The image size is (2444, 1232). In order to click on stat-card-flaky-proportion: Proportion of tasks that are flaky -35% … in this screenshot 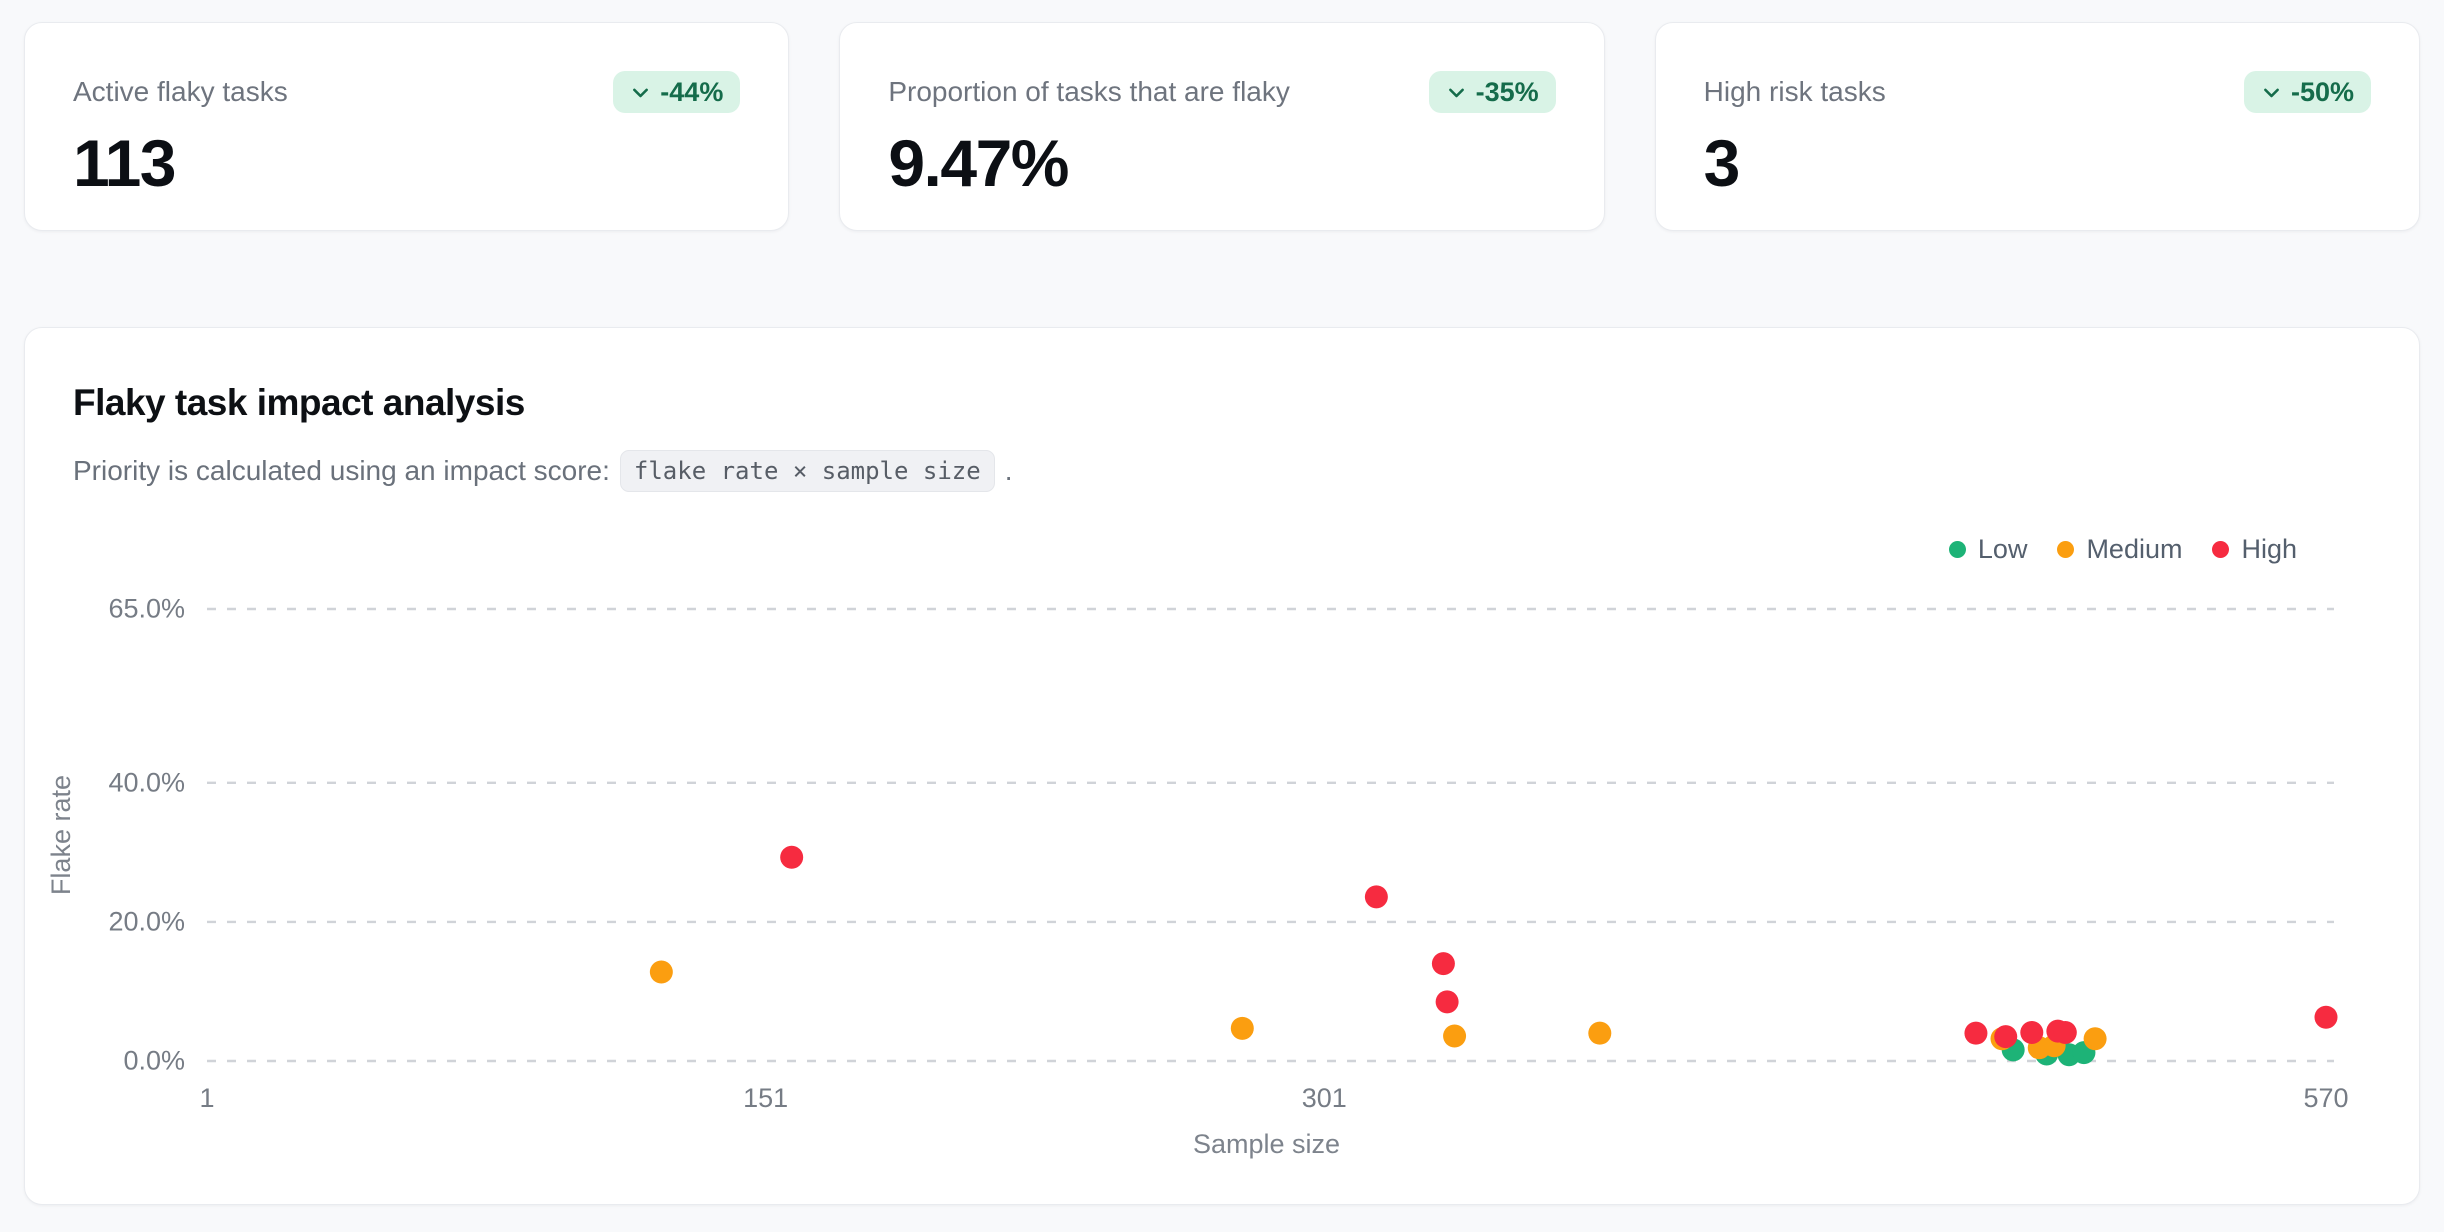, I will do `click(1222, 126)`.